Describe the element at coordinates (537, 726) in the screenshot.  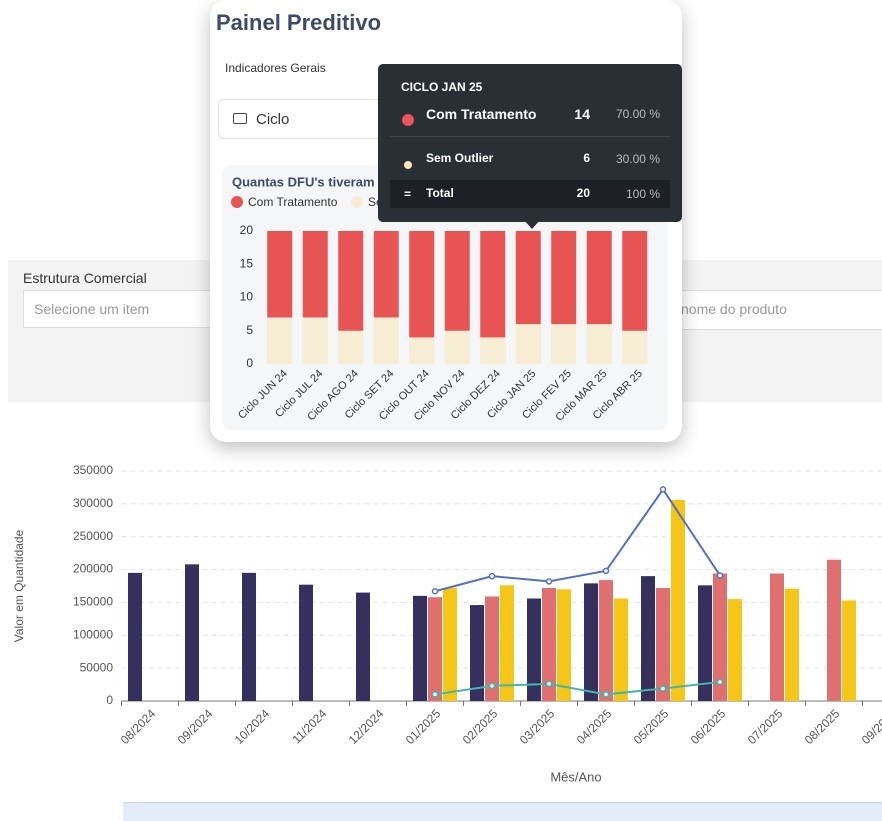
I see `x-tick-label: 03/2025` at that location.